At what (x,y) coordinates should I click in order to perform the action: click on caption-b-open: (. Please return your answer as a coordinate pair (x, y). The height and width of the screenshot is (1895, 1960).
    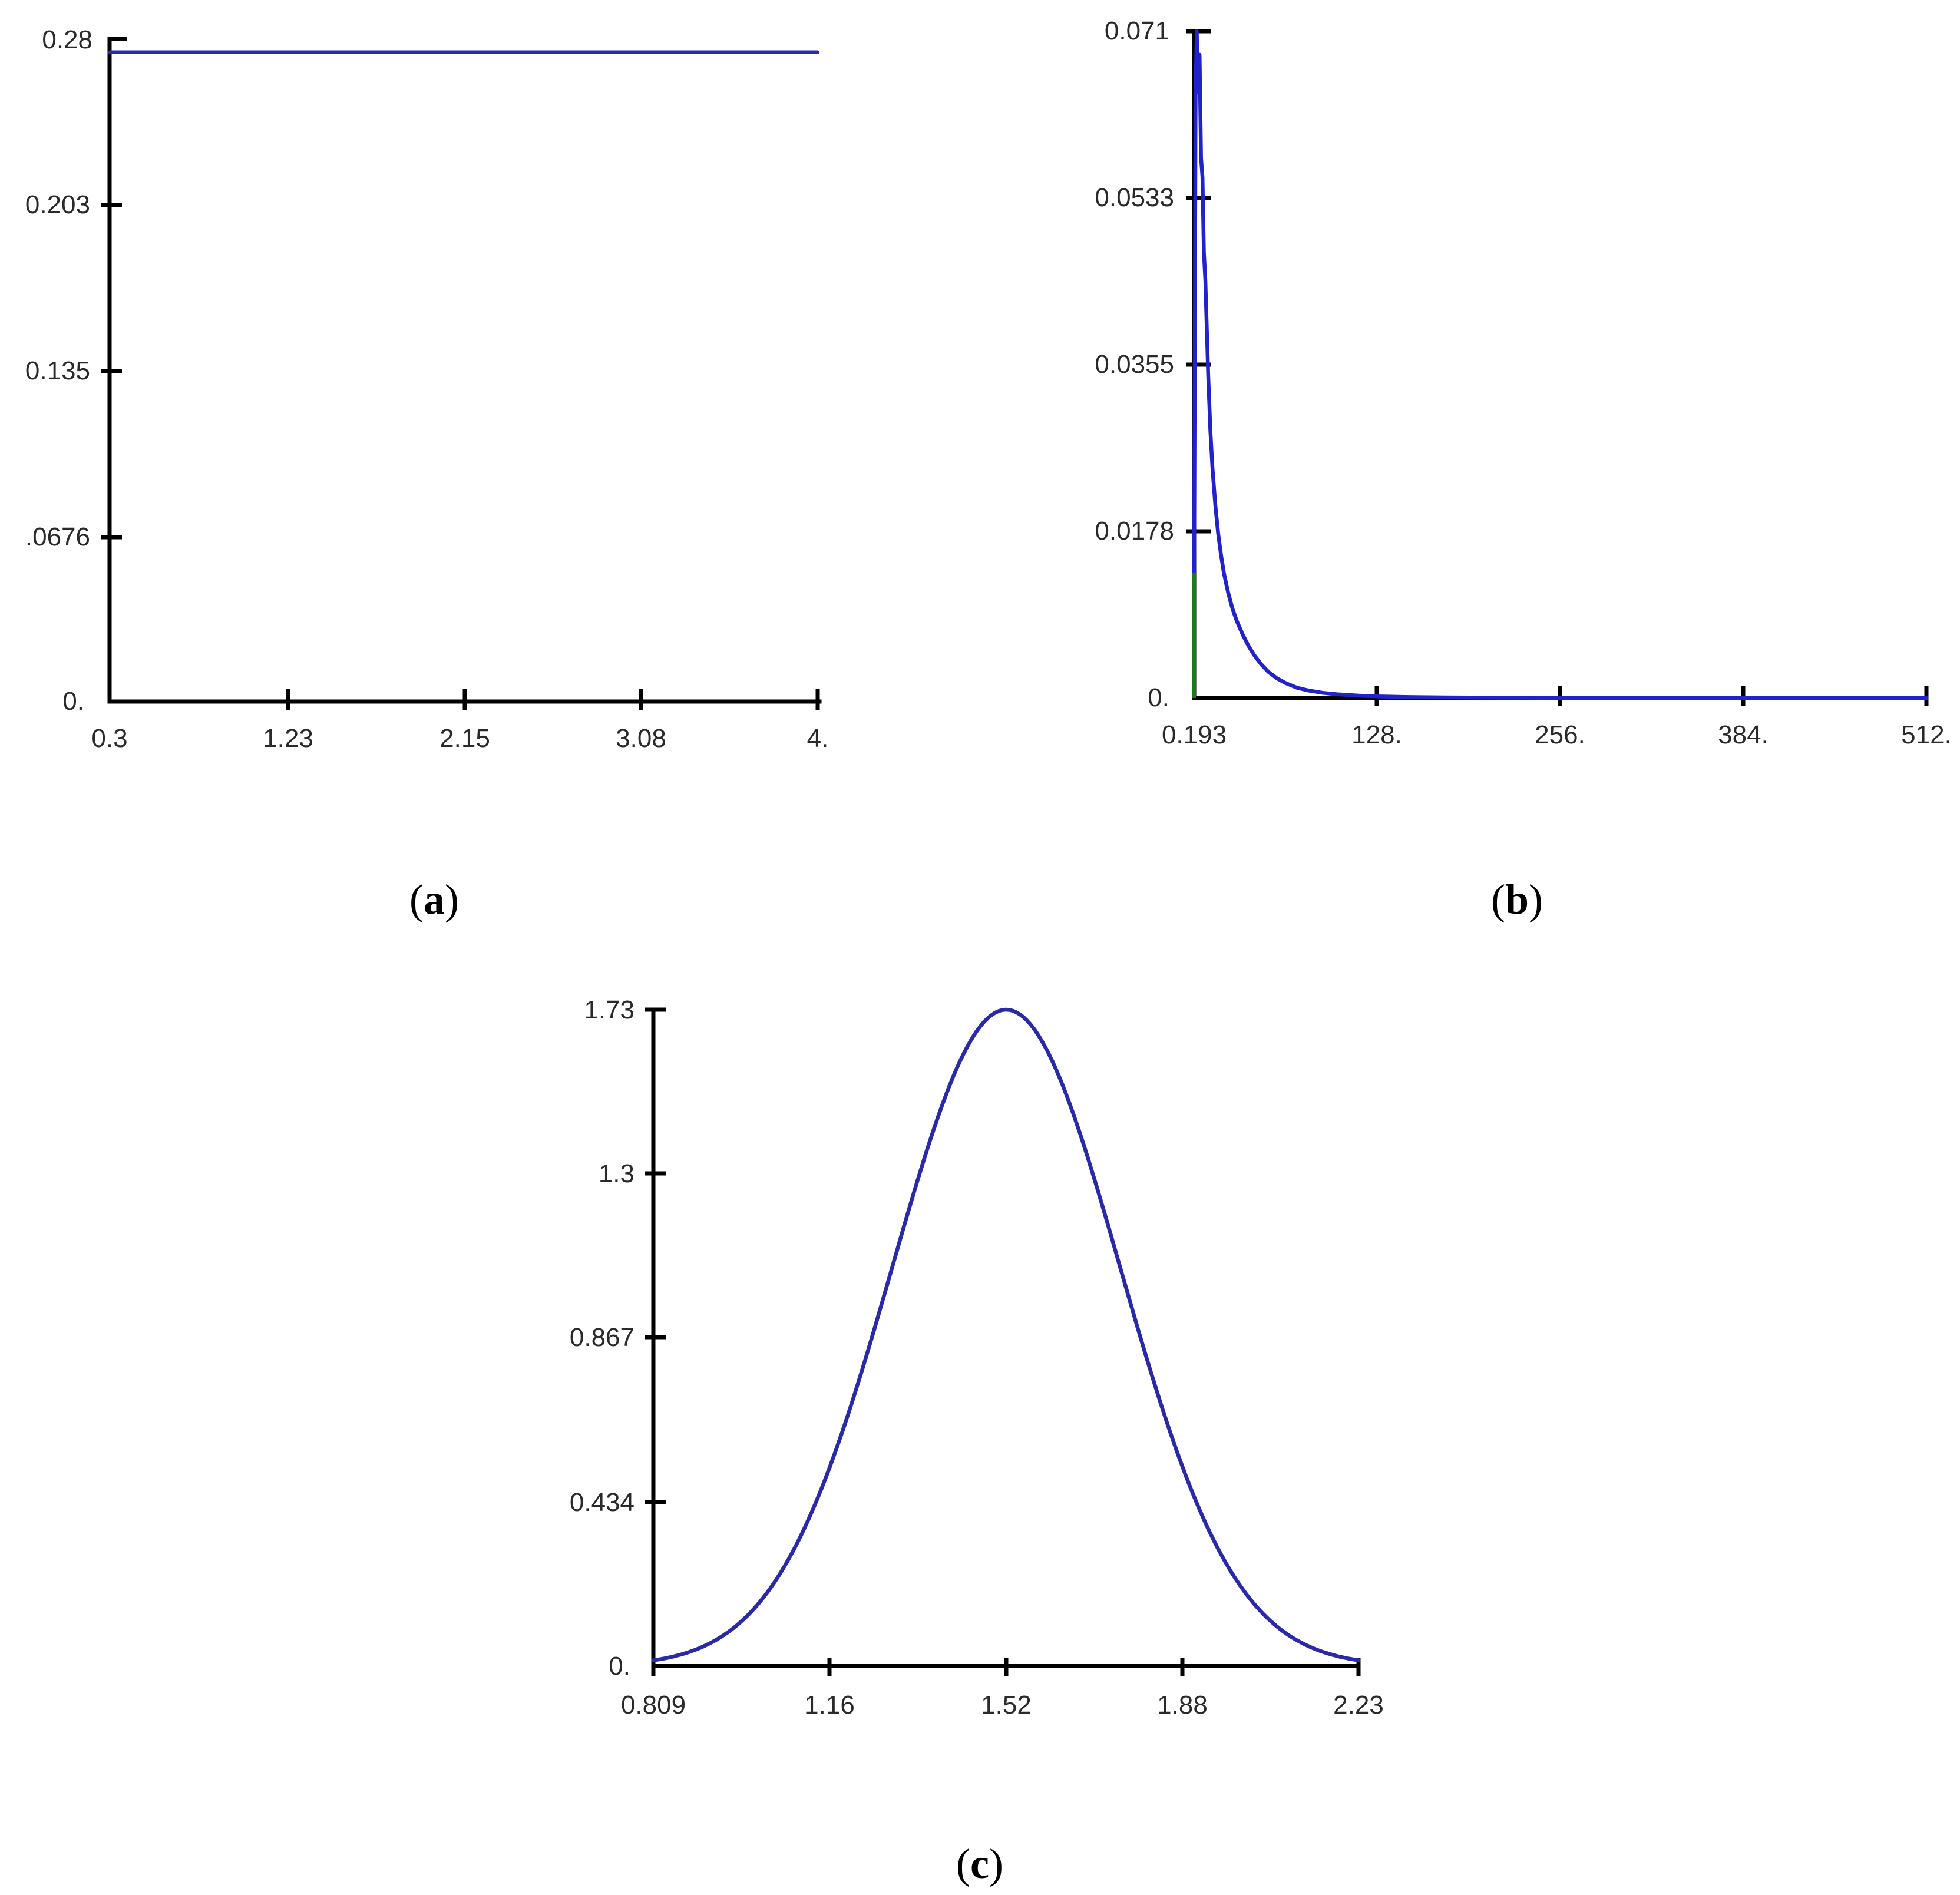
    Looking at the image, I should click on (1498, 899).